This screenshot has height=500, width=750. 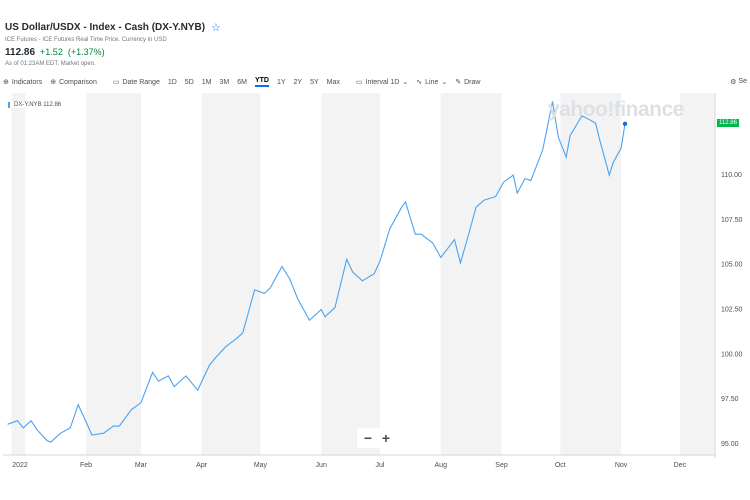 I want to click on y-tick-label: 102.50, so click(x=732, y=310).